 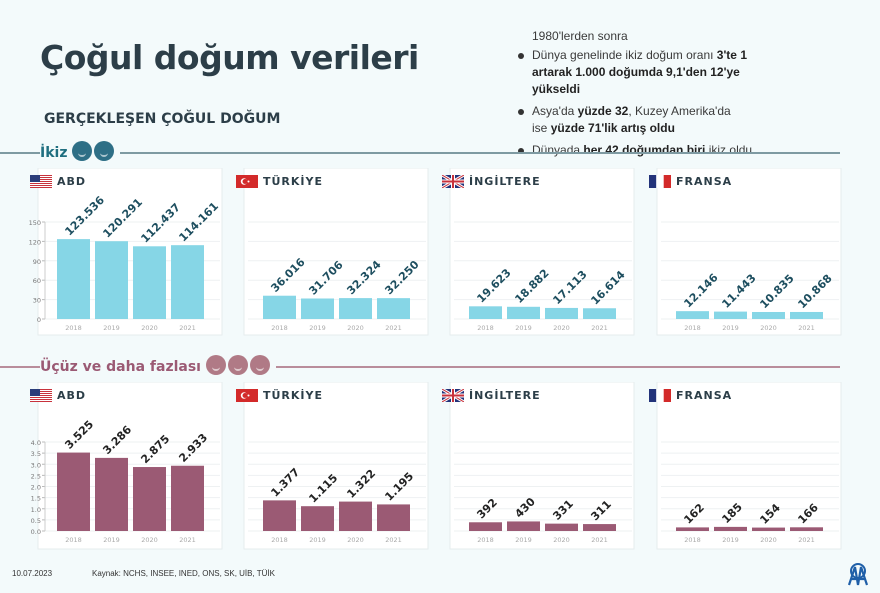 I want to click on note-text: Asya'da, so click(x=555, y=111).